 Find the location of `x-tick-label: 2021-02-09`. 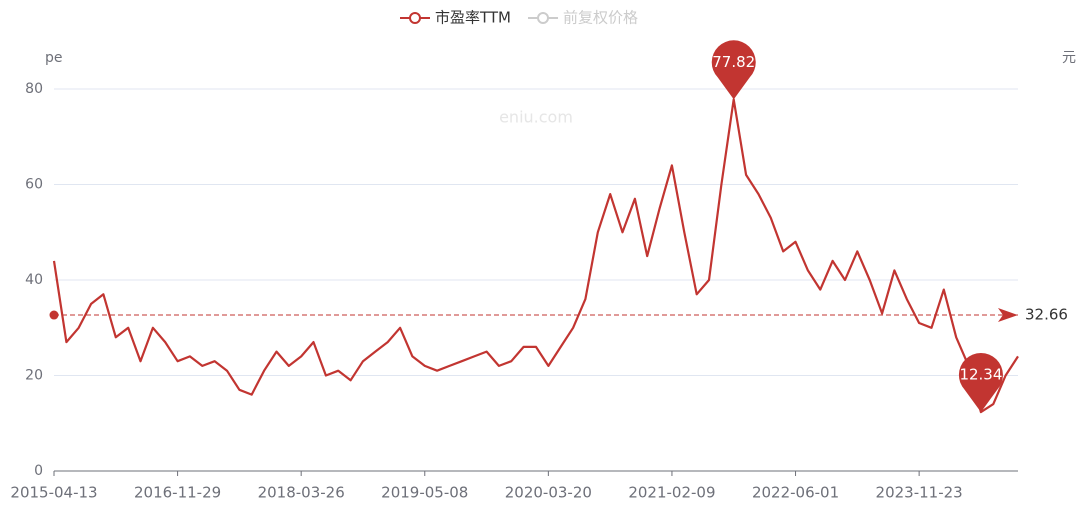

x-tick-label: 2021-02-09 is located at coordinates (671, 493).